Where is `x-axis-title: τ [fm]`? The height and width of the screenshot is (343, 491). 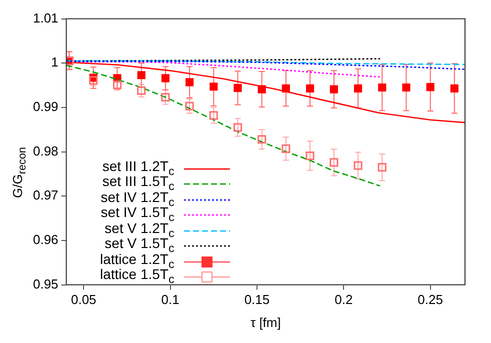 x-axis-title: τ [fm] is located at coordinates (265, 322).